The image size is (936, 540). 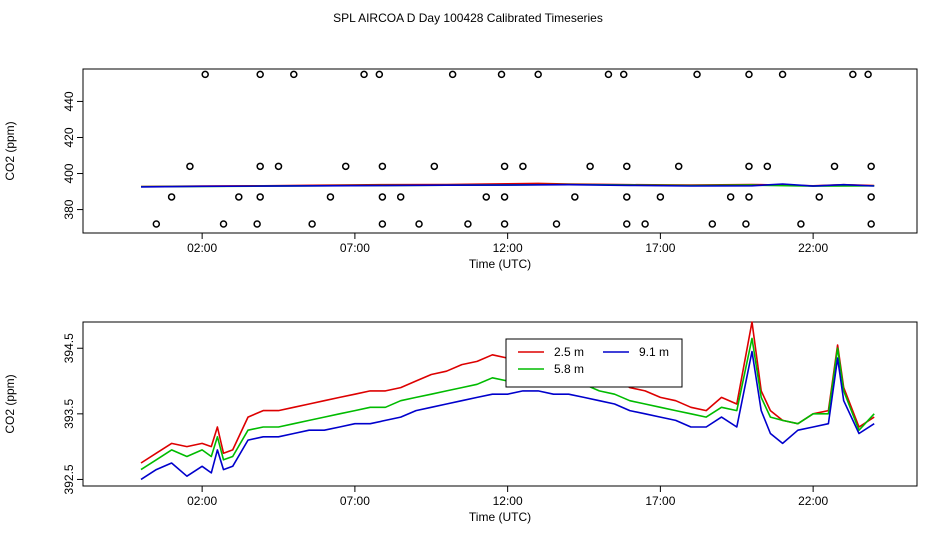 What do you see at coordinates (69, 209) in the screenshot?
I see `y-tick-label: 380` at bounding box center [69, 209].